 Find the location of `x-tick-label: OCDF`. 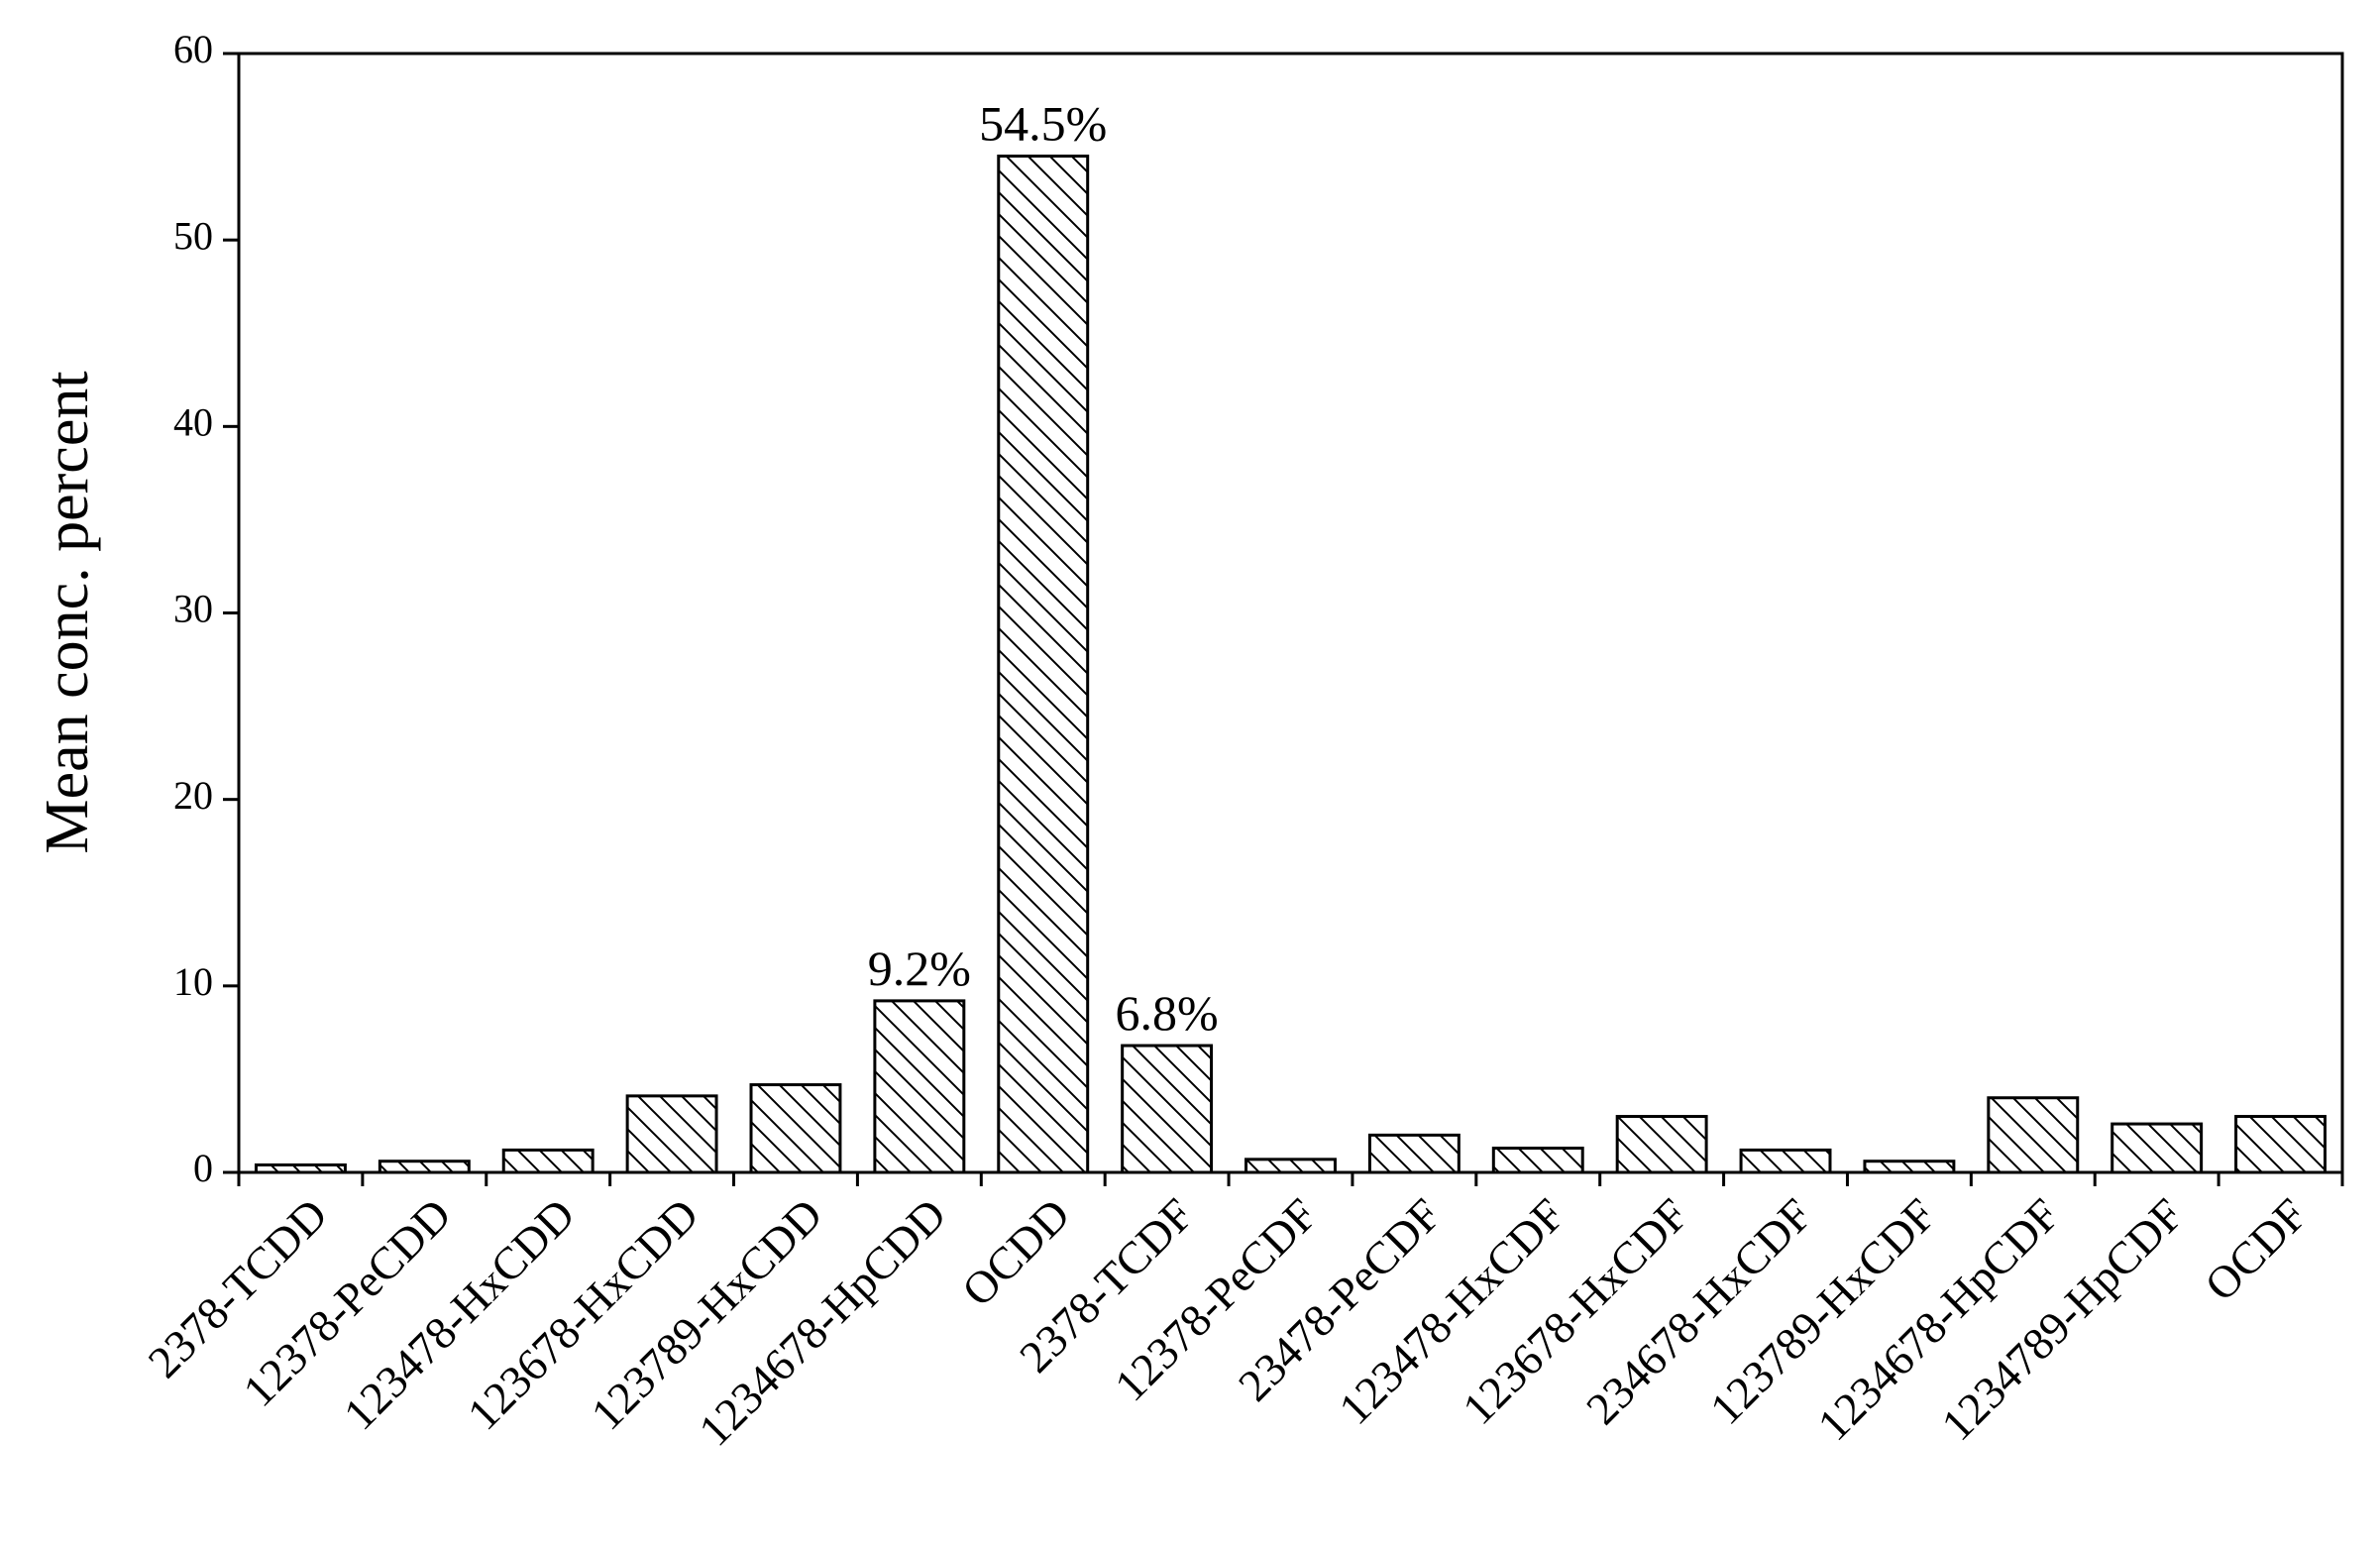

x-tick-label: OCDF is located at coordinates (2256, 1249).